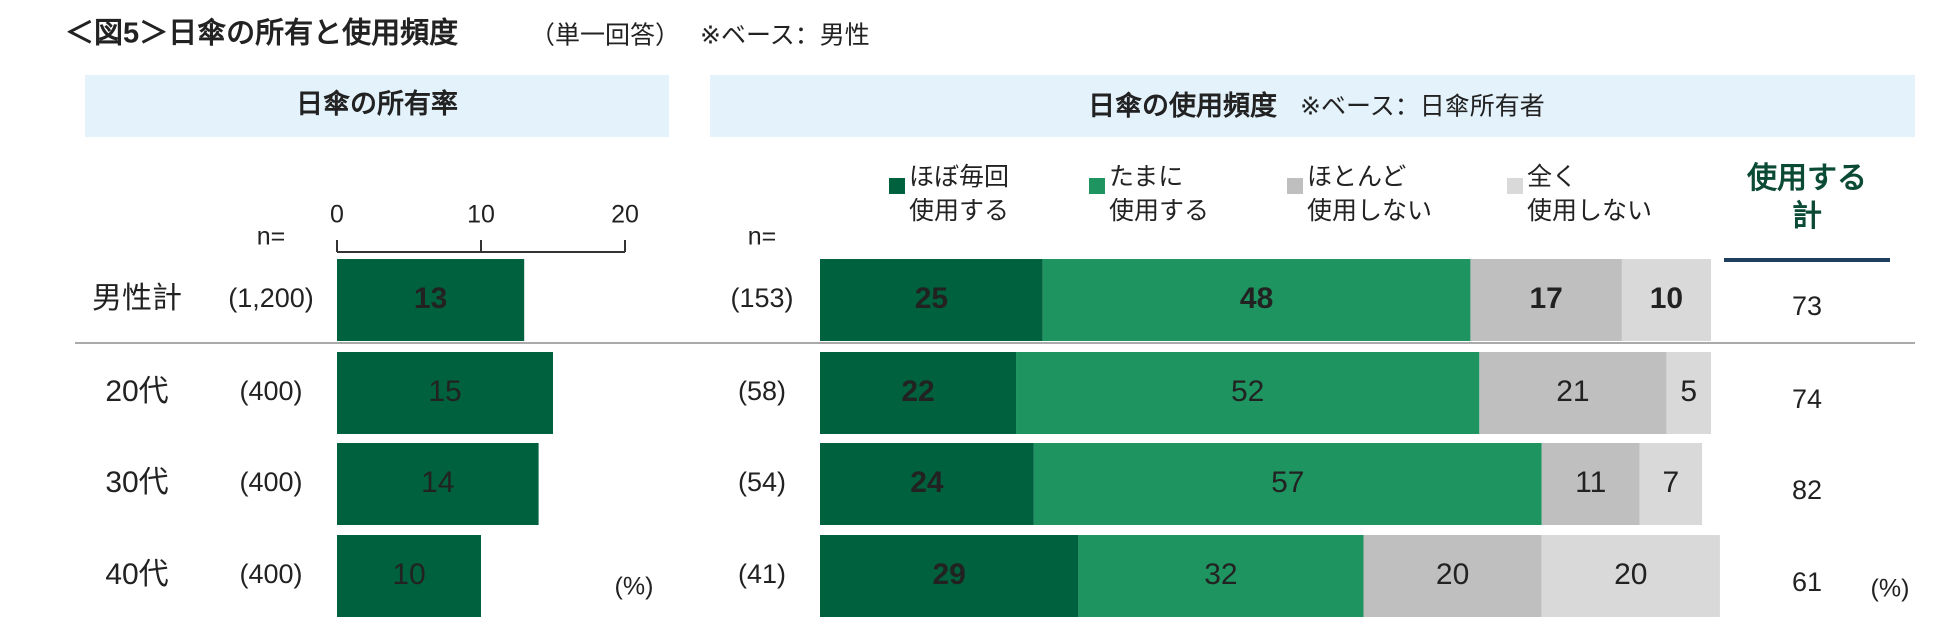 Image resolution: width=1950 pixels, height=636 pixels. Describe the element at coordinates (1422, 107) in the screenshot. I see `chart-subtitle: ※ベース：日傘所有者` at that location.